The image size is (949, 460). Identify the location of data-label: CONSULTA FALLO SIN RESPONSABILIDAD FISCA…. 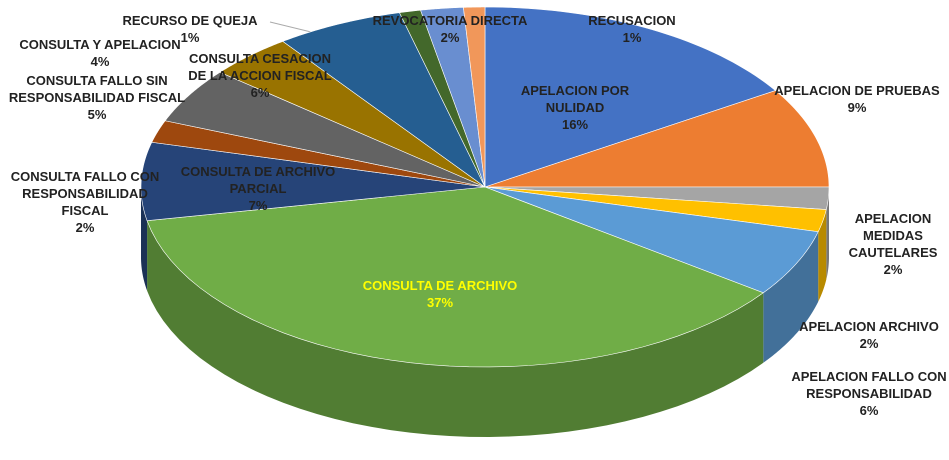
(97, 97).